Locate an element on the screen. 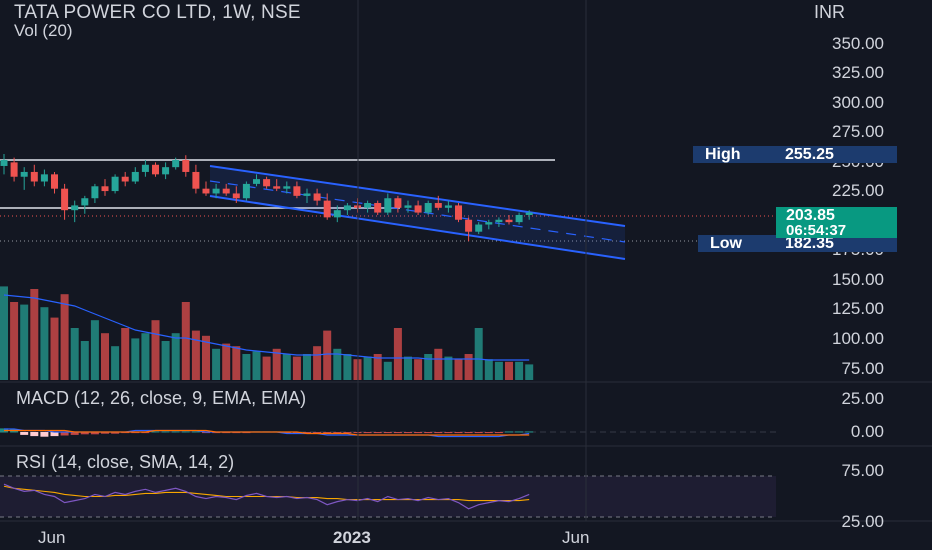  currency-label: INR is located at coordinates (829, 12).